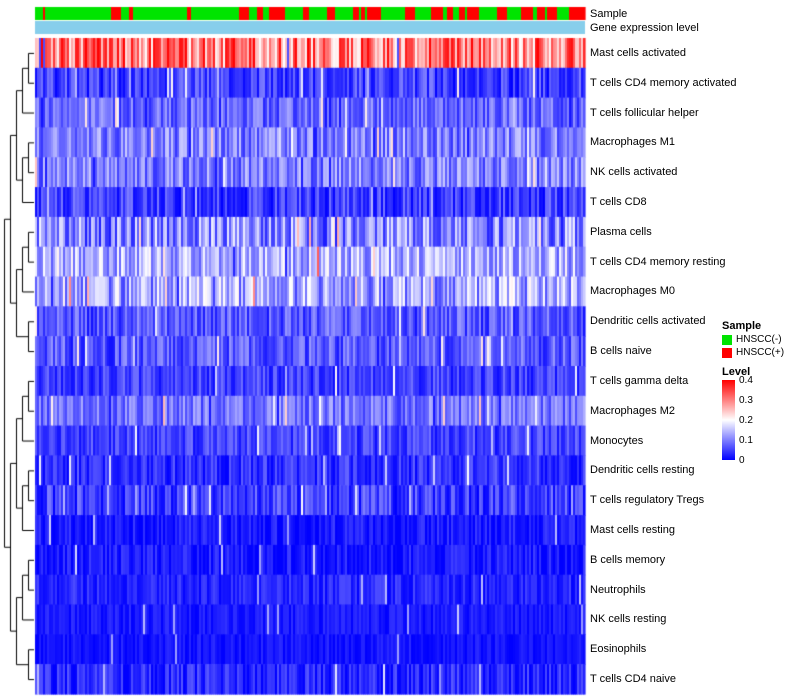 The width and height of the screenshot is (800, 700). I want to click on row-label: Macrophages M2, so click(632, 410).